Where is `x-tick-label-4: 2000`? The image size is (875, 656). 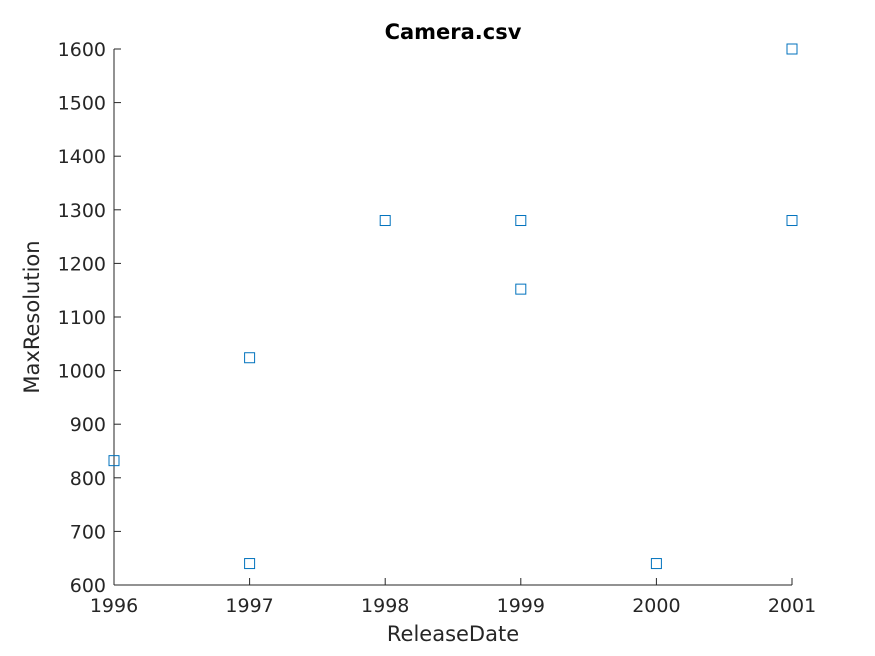
x-tick-label-4: 2000 is located at coordinates (656, 606).